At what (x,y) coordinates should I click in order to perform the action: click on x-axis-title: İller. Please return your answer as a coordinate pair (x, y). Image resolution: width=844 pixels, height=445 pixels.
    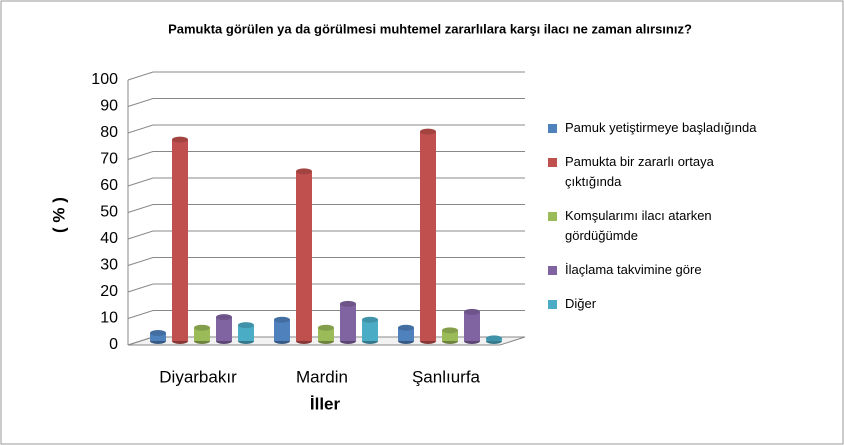
    Looking at the image, I should click on (325, 403).